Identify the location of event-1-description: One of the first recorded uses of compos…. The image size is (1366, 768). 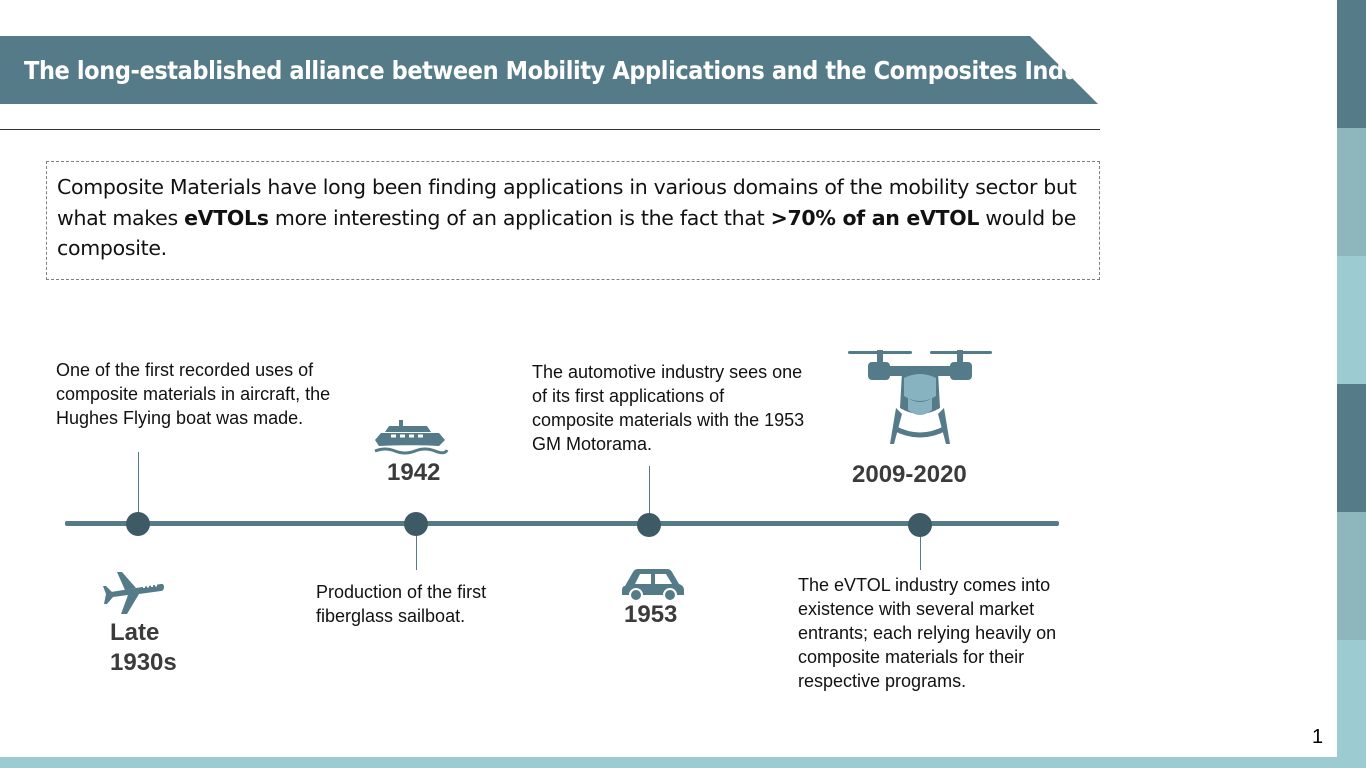
(193, 394).